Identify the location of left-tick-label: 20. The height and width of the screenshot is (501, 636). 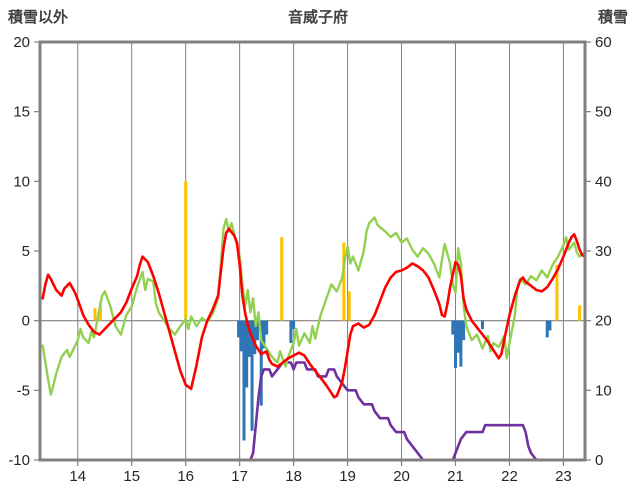
(21, 42).